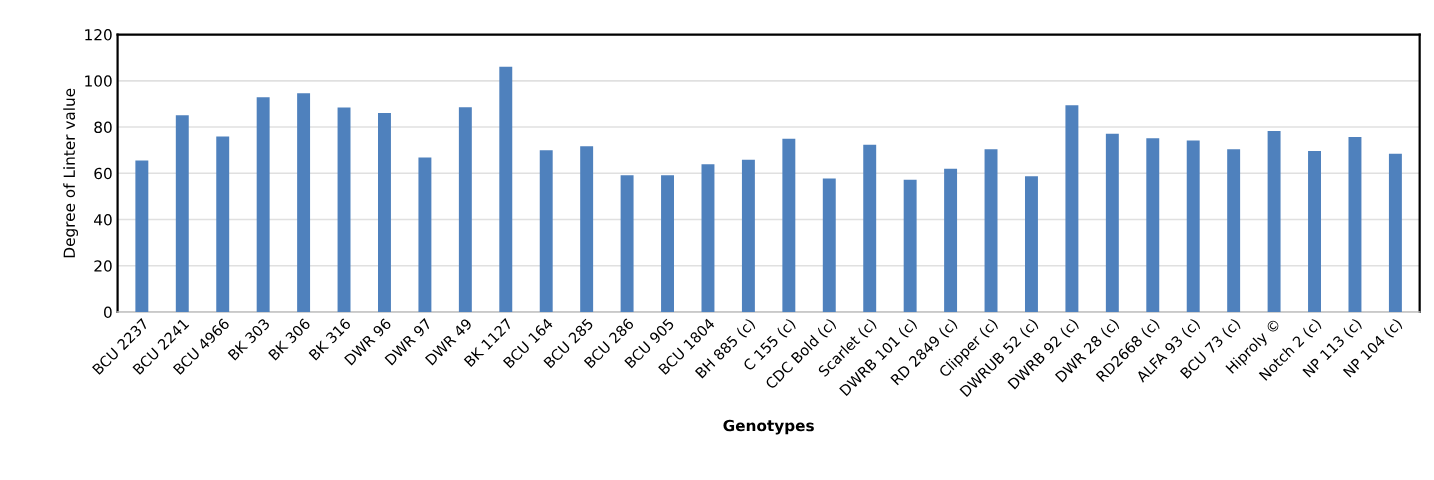 The width and height of the screenshot is (1434, 480). I want to click on y-tick-label: 60, so click(103, 173).